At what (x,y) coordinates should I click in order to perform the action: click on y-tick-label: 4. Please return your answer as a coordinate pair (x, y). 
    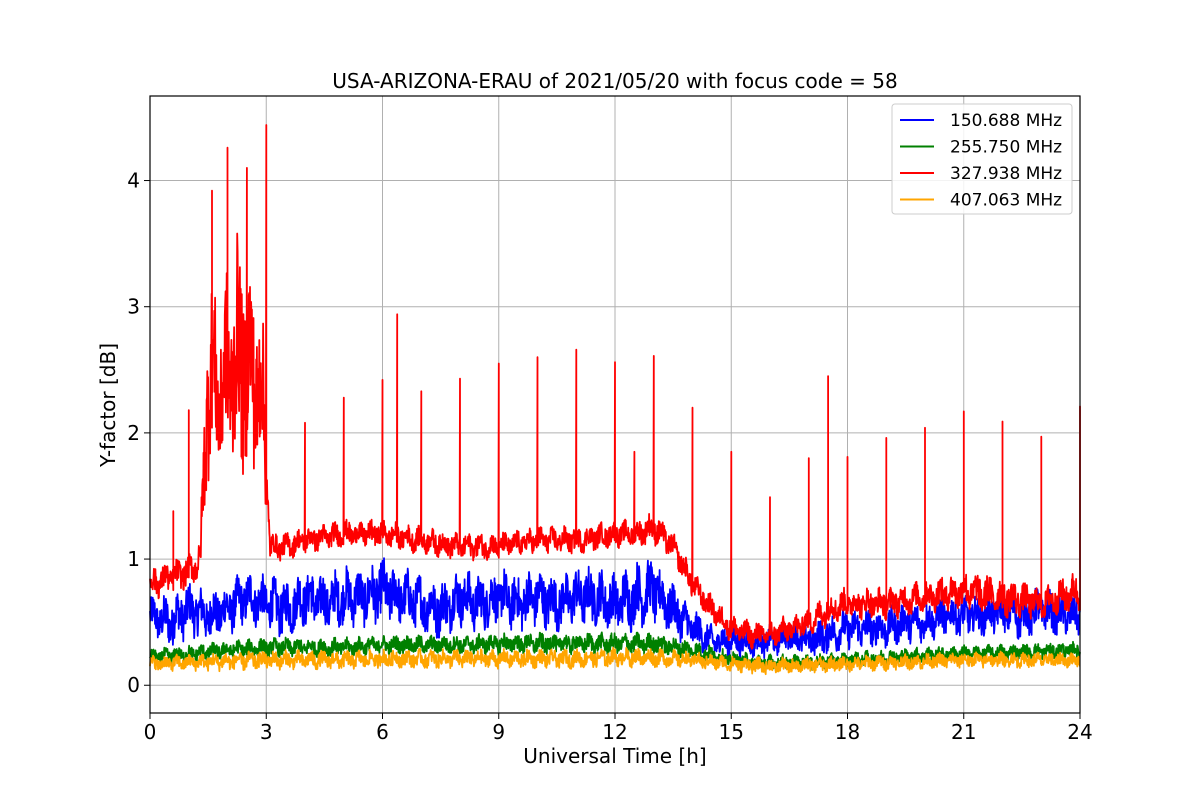
    Looking at the image, I should click on (133, 181).